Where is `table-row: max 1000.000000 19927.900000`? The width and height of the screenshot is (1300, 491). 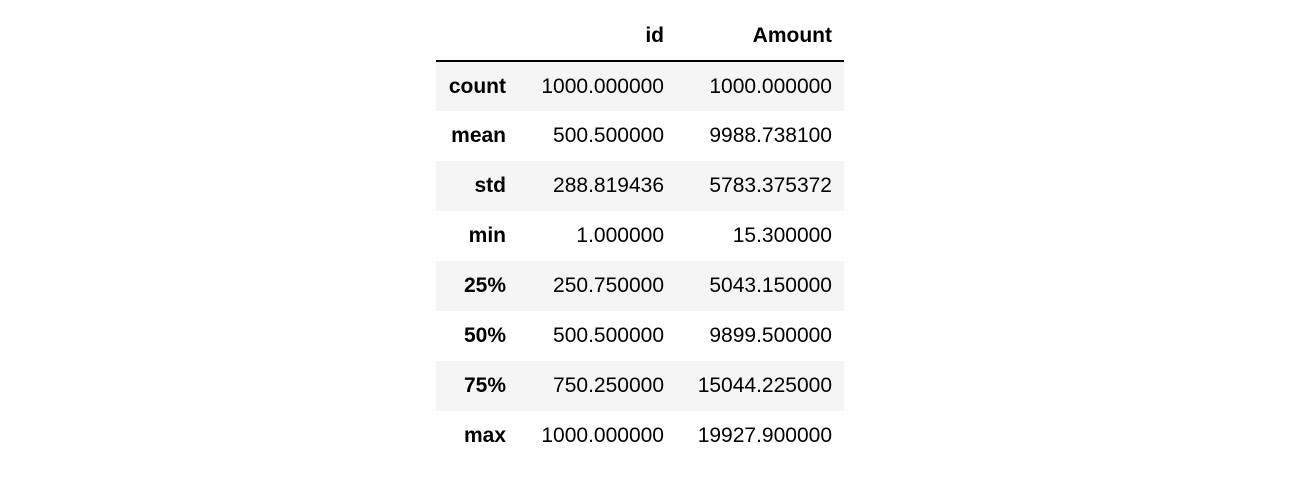 table-row: max 1000.000000 19927.900000 is located at coordinates (640, 436).